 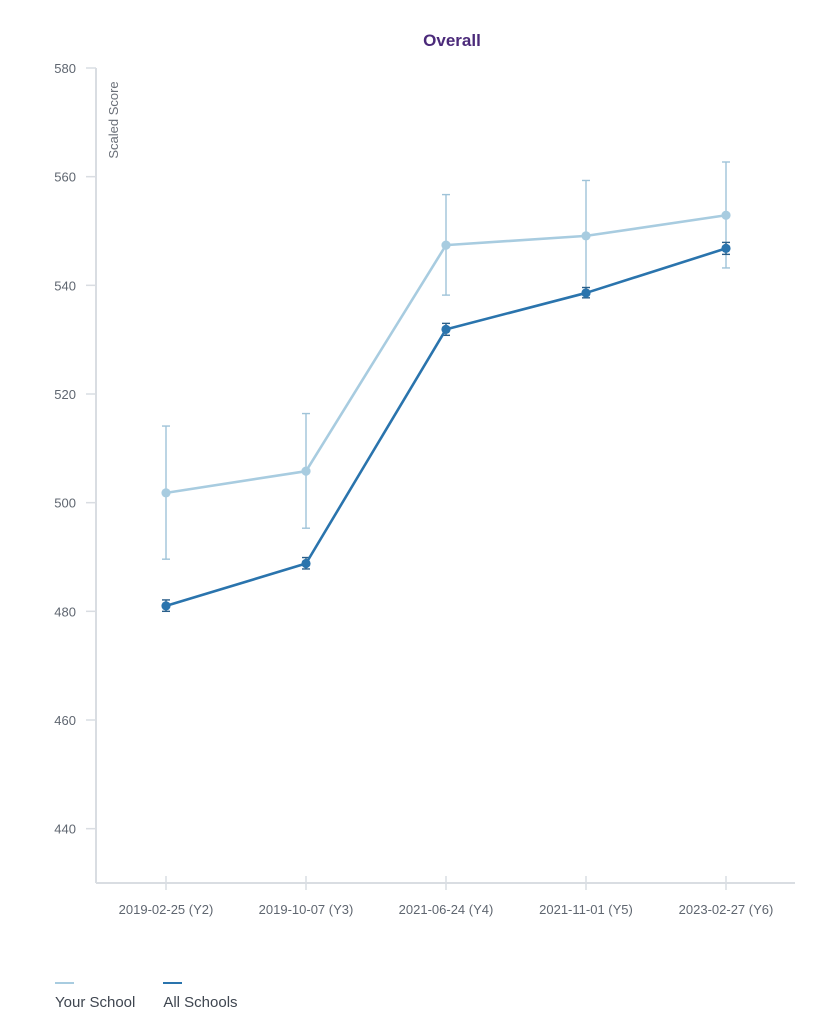 What do you see at coordinates (446, 909) in the screenshot?
I see `x-tick-label: 2021-06-24 (Y4)` at bounding box center [446, 909].